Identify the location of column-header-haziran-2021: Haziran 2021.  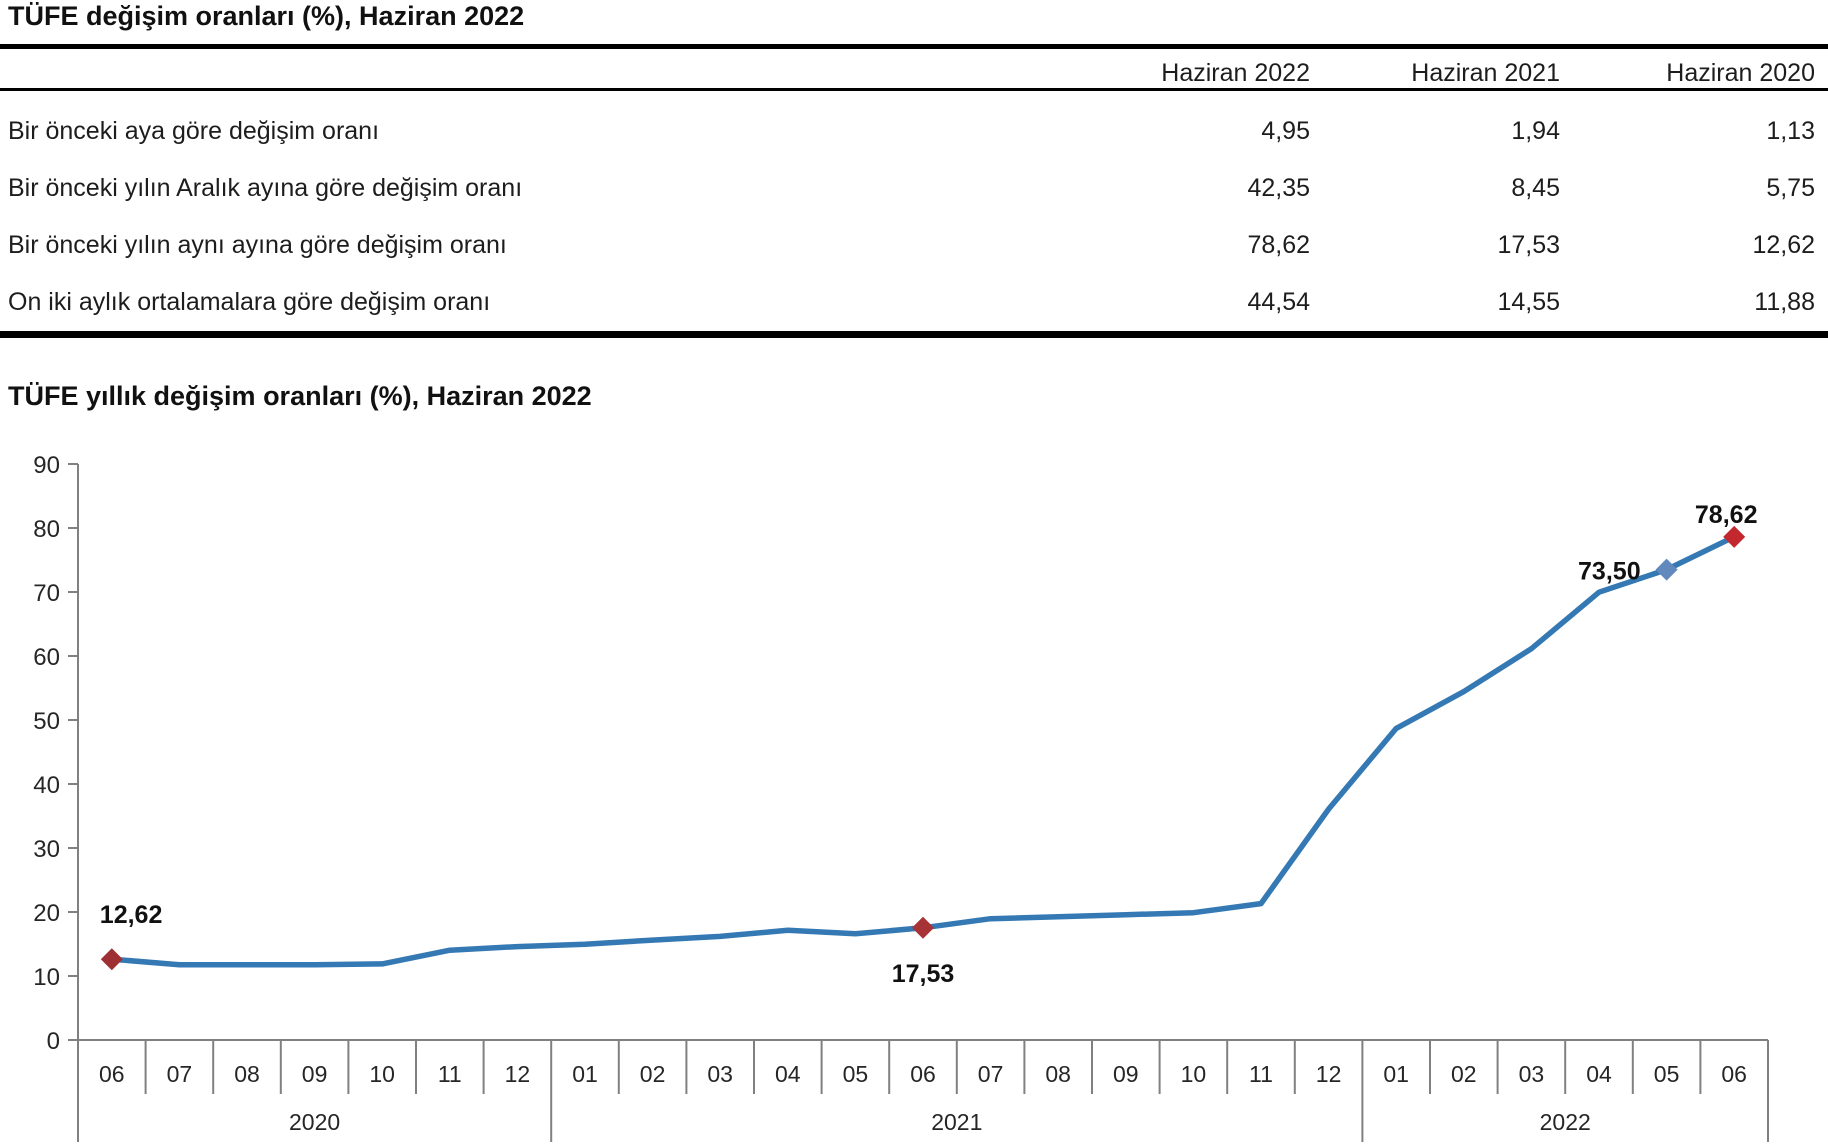
(1485, 73).